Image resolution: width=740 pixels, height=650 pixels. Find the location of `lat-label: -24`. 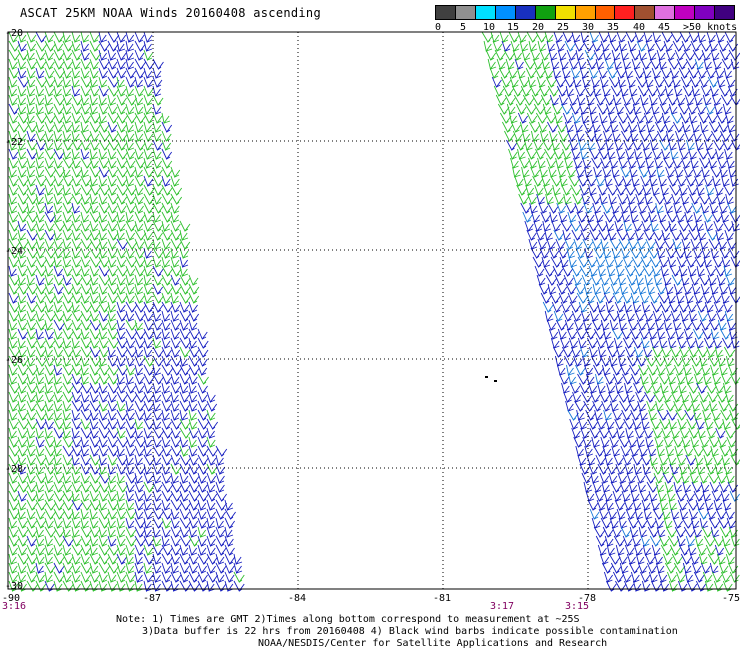

lat-label: -24 is located at coordinates (14, 251).